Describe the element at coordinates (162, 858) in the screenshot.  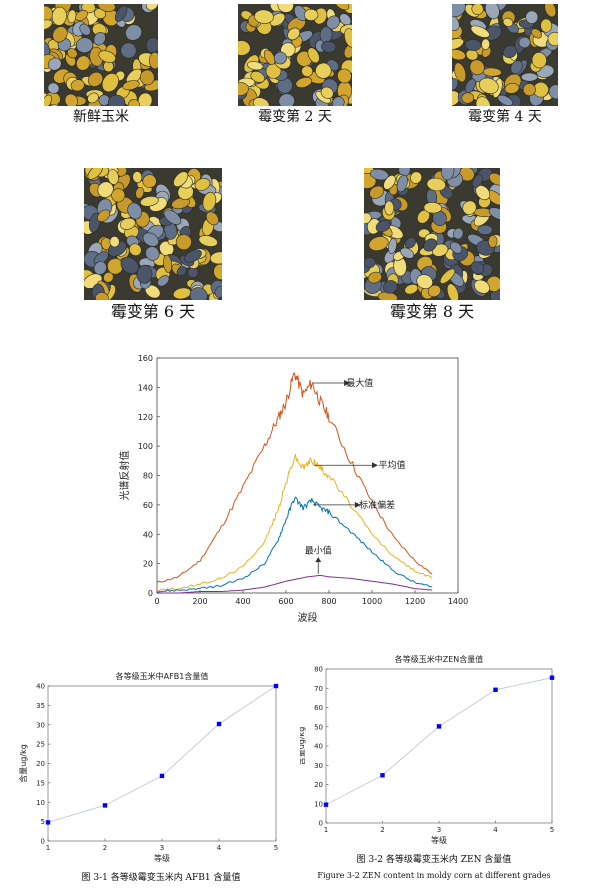
I see `x-axis-label: 等级` at that location.